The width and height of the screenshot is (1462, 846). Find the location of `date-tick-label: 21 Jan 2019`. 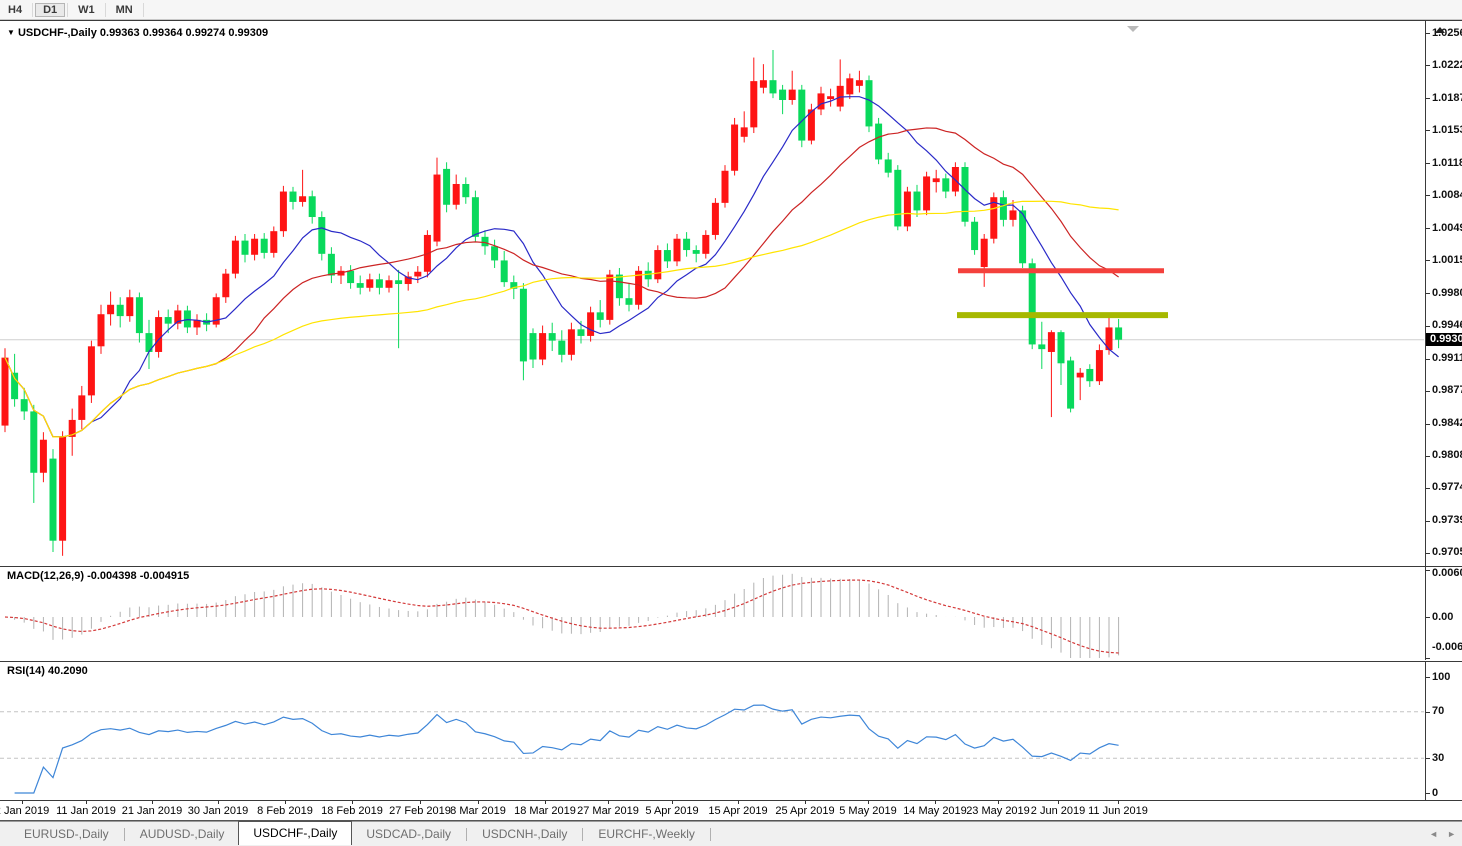

date-tick-label: 21 Jan 2019 is located at coordinates (152, 811).